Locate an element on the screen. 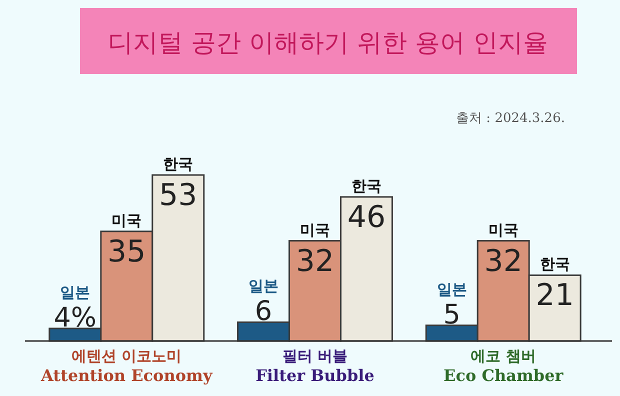  data-label: 5 is located at coordinates (451, 314).